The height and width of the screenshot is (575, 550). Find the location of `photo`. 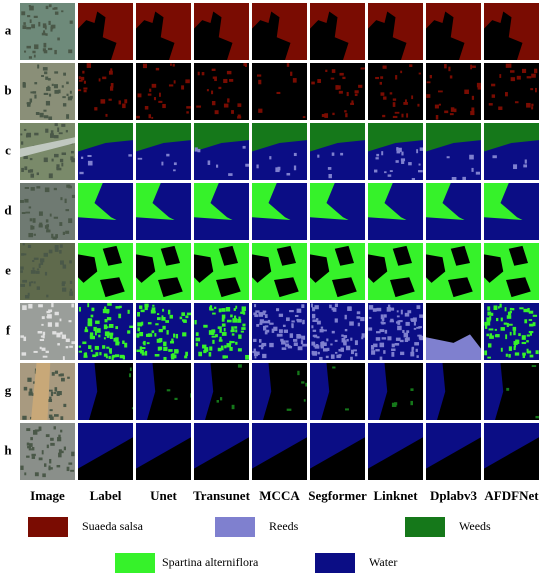

photo is located at coordinates (47, 91).